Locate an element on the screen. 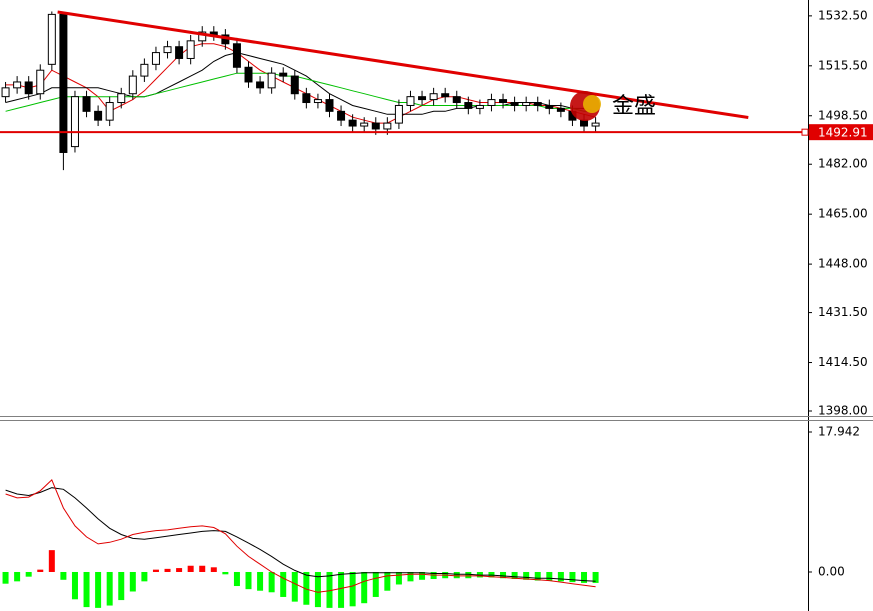 The image size is (873, 611). watermark: 金盛 is located at coordinates (634, 106).